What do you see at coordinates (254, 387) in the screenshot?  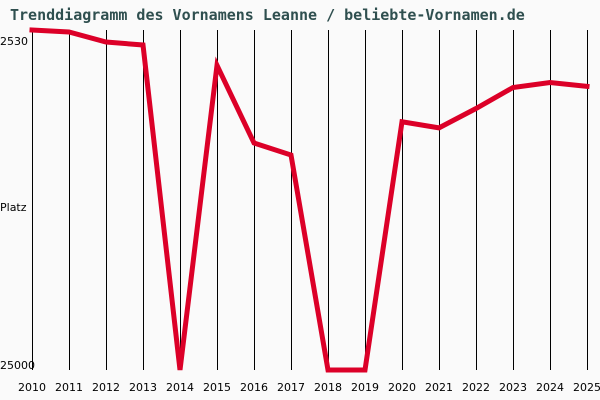 I see `x-axis-label-2016: 2016` at bounding box center [254, 387].